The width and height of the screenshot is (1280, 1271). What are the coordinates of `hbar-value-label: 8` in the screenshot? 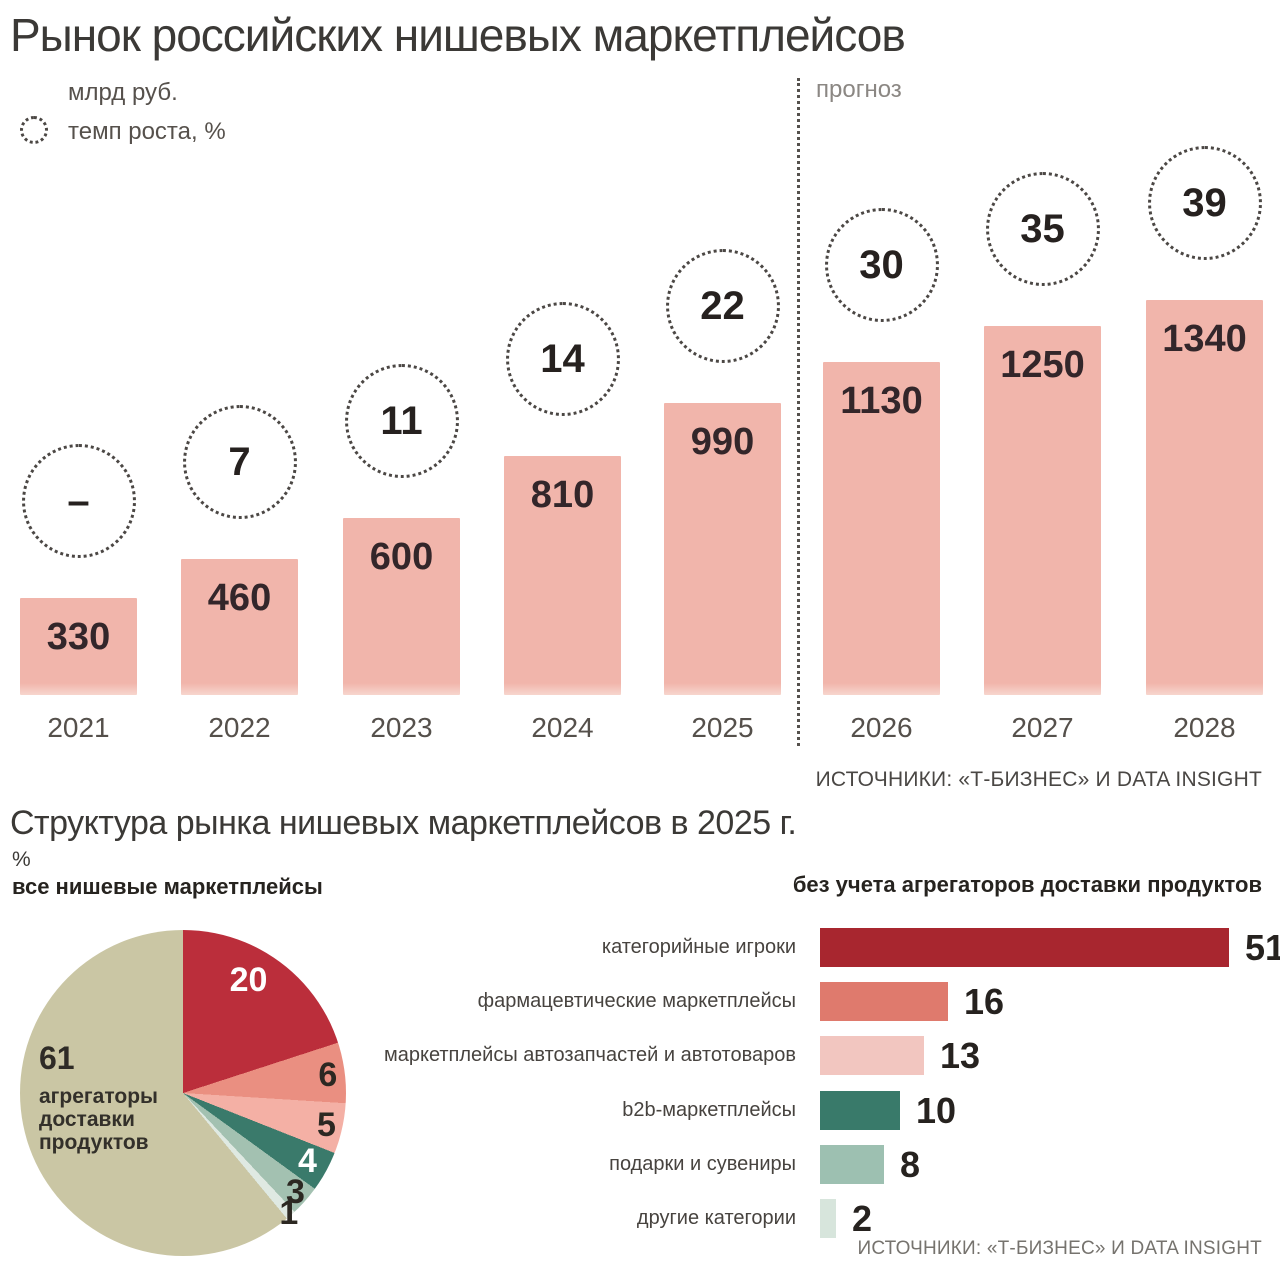 It's located at (910, 1164).